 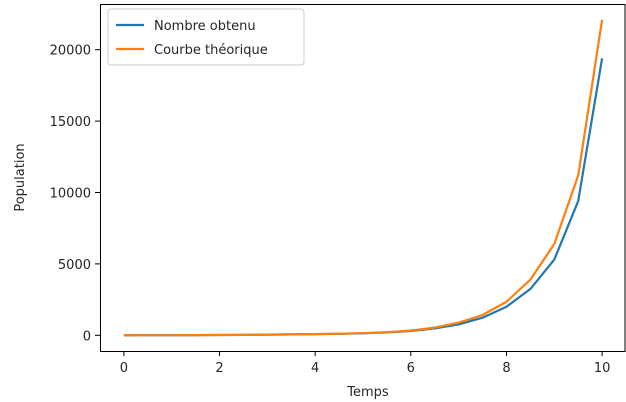 What do you see at coordinates (602, 368) in the screenshot?
I see `x-tick-label: 10` at bounding box center [602, 368].